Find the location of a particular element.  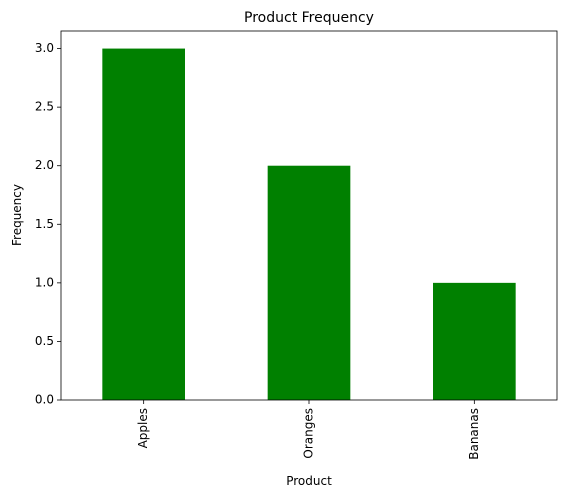

y-tick-label: 2.0 is located at coordinates (44, 165).